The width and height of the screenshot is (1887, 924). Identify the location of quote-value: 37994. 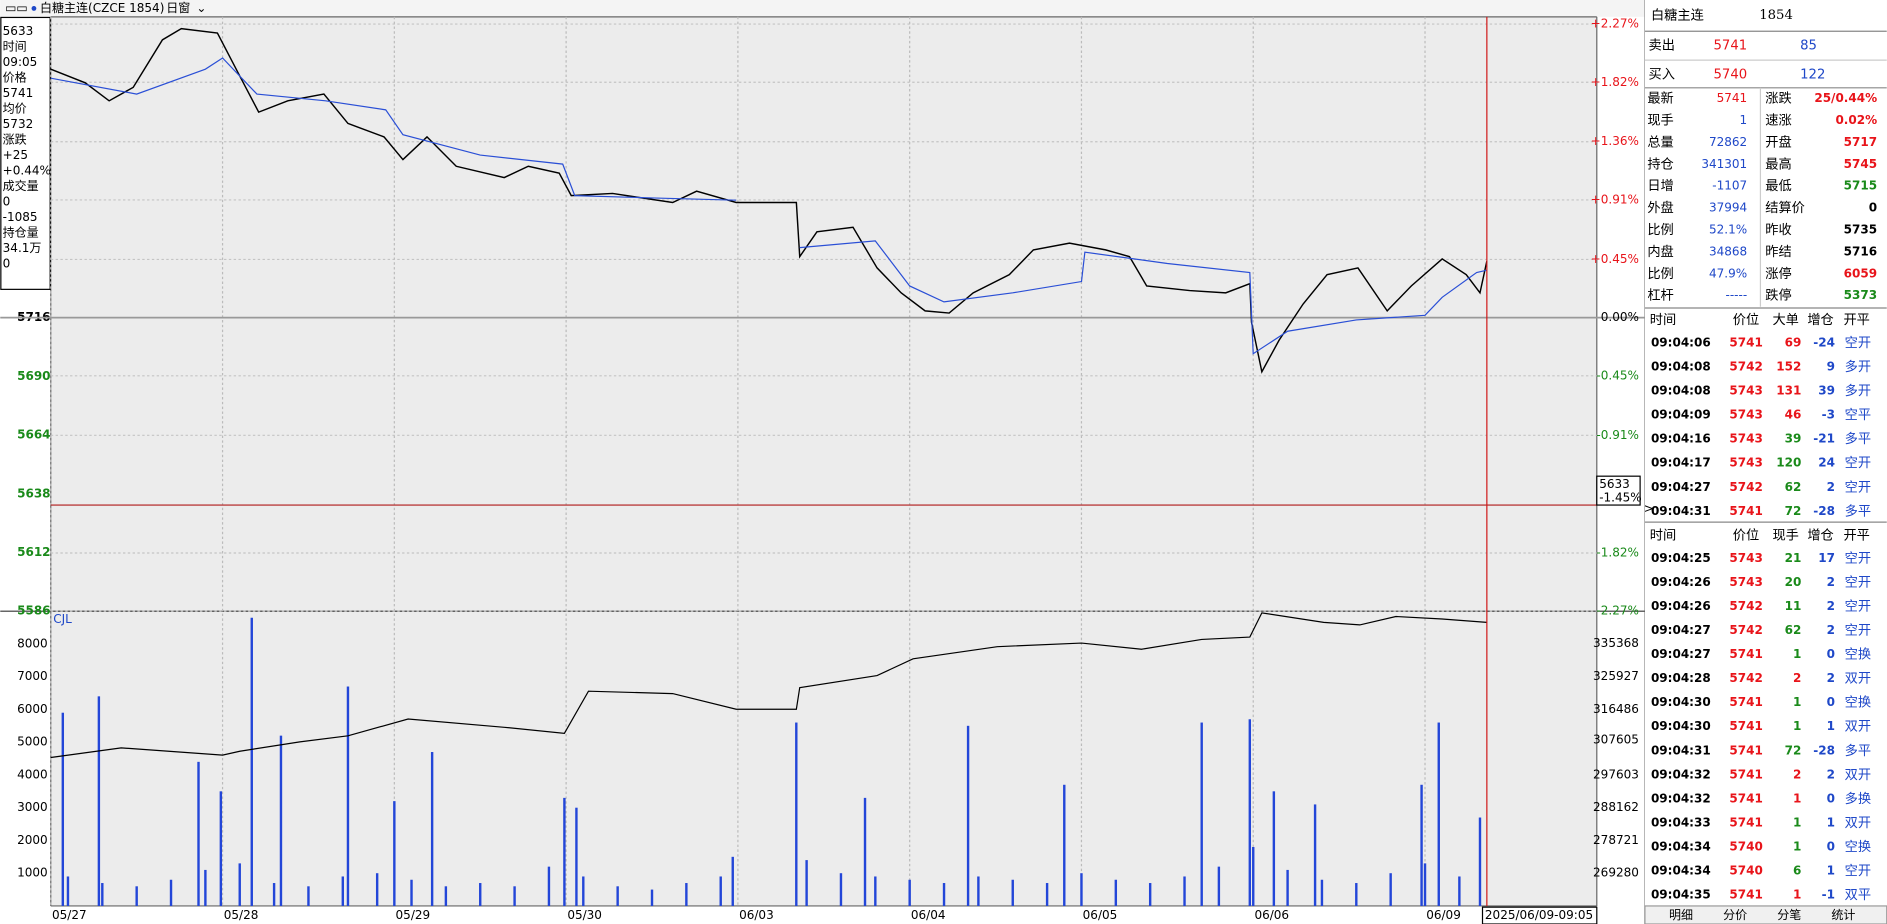
(1728, 208).